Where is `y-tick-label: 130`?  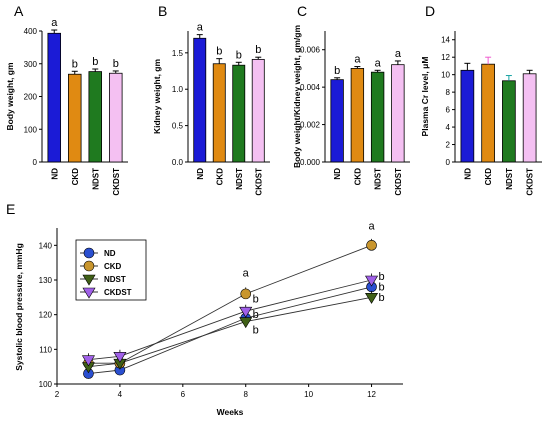 y-tick-label: 130 is located at coordinates (46, 280).